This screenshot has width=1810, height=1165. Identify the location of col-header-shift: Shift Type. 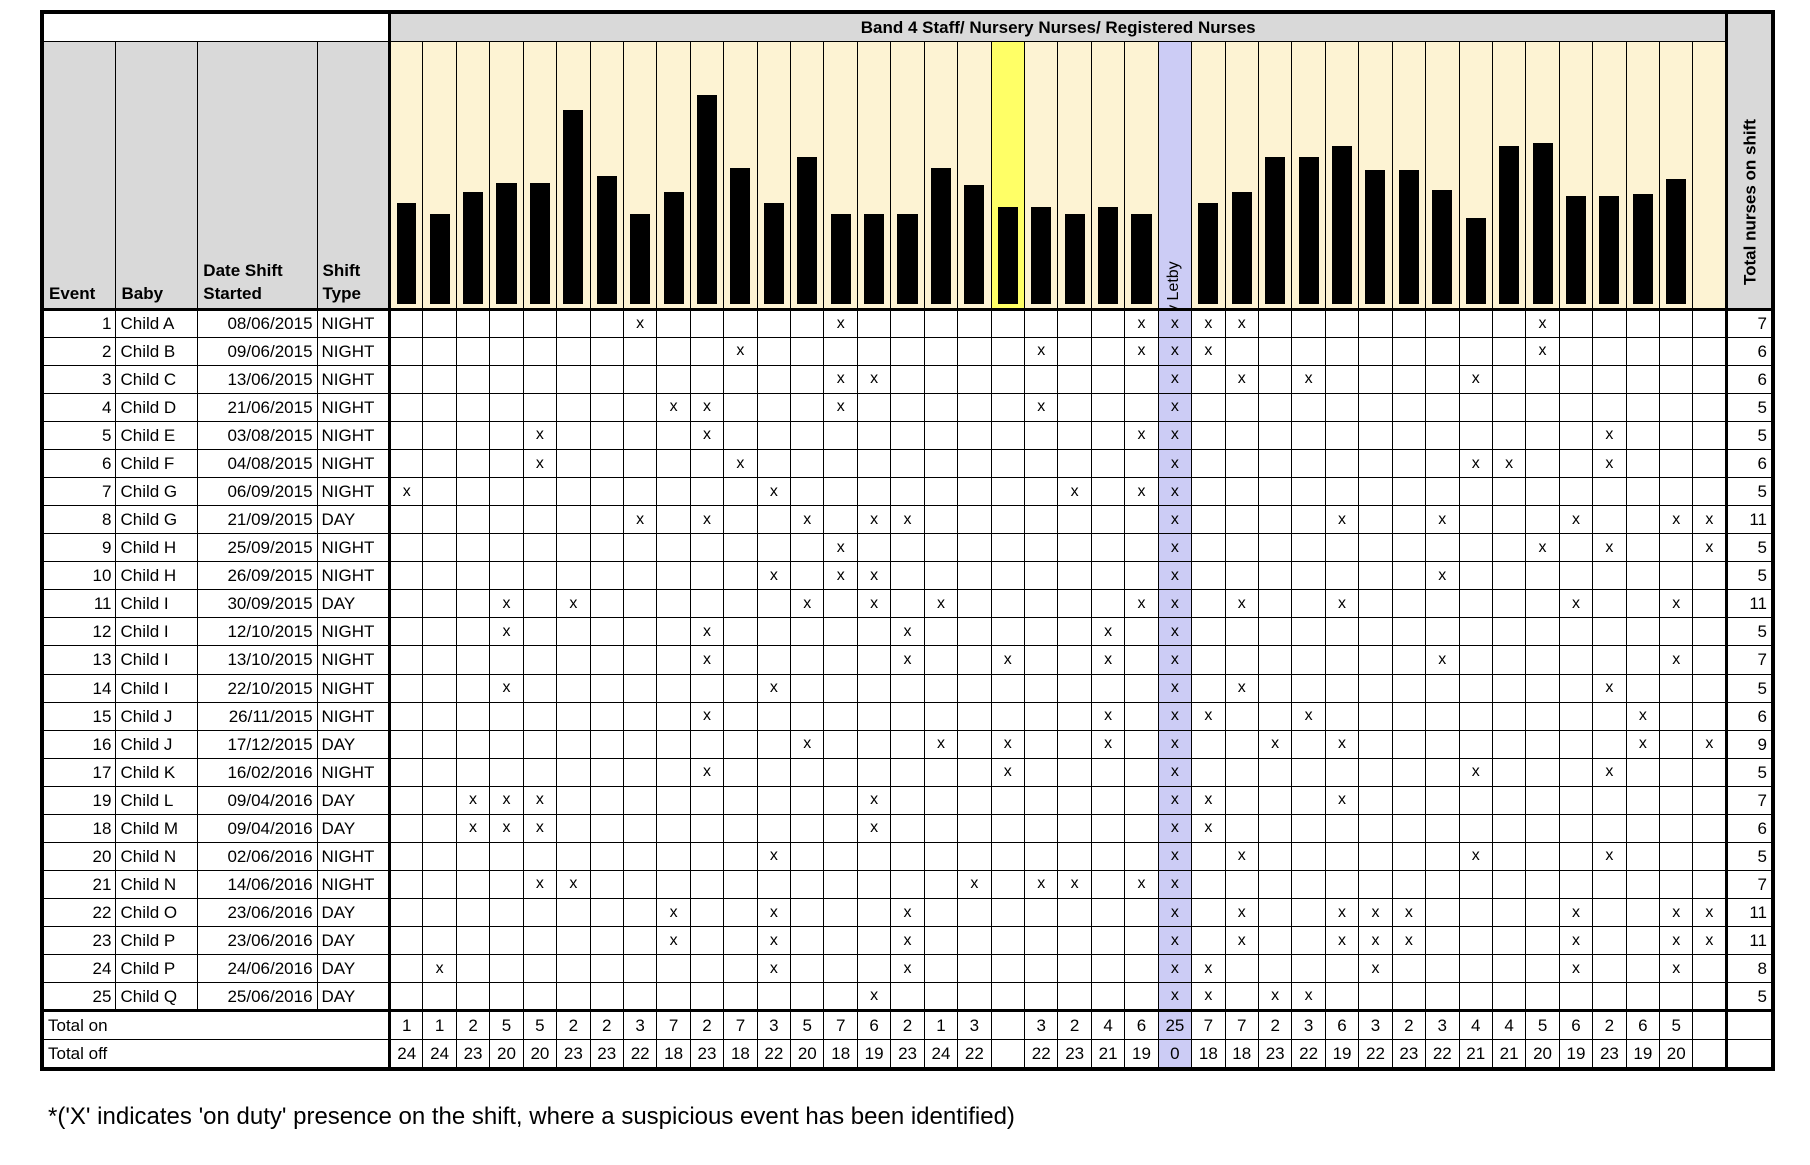
(353, 175).